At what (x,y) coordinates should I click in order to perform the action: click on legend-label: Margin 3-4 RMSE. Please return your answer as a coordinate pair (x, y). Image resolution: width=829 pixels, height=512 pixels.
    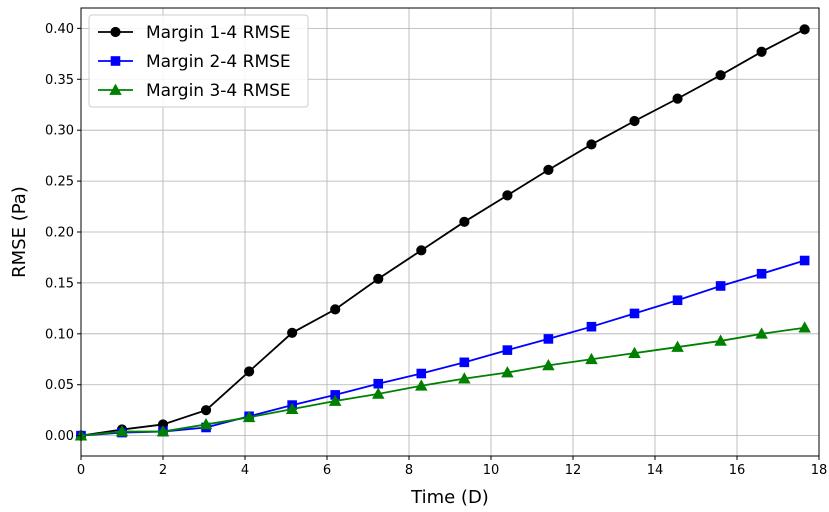
    Looking at the image, I should click on (218, 91).